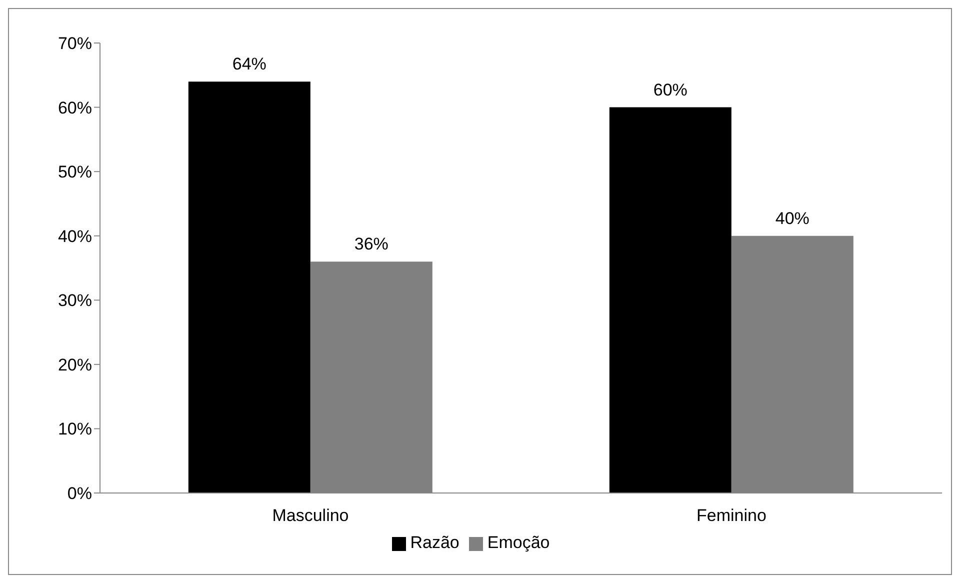  What do you see at coordinates (75, 429) in the screenshot?
I see `y-tick-label: 10%` at bounding box center [75, 429].